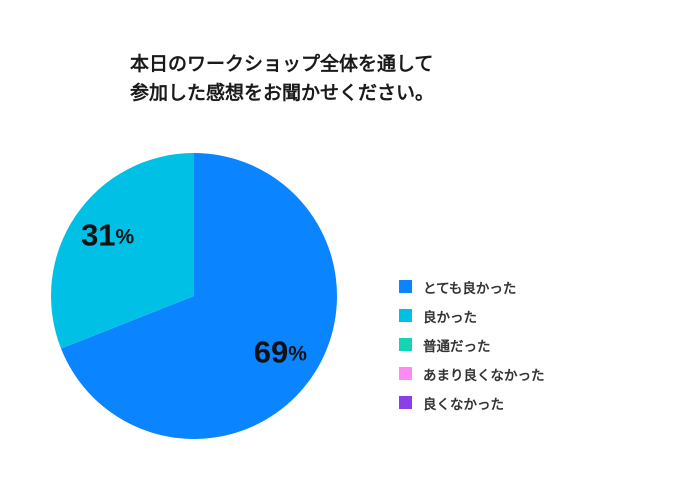 The width and height of the screenshot is (680, 480). Describe the element at coordinates (282, 93) in the screenshot. I see `chart-title-line-2: 参加した感想をお聞かせください。` at that location.